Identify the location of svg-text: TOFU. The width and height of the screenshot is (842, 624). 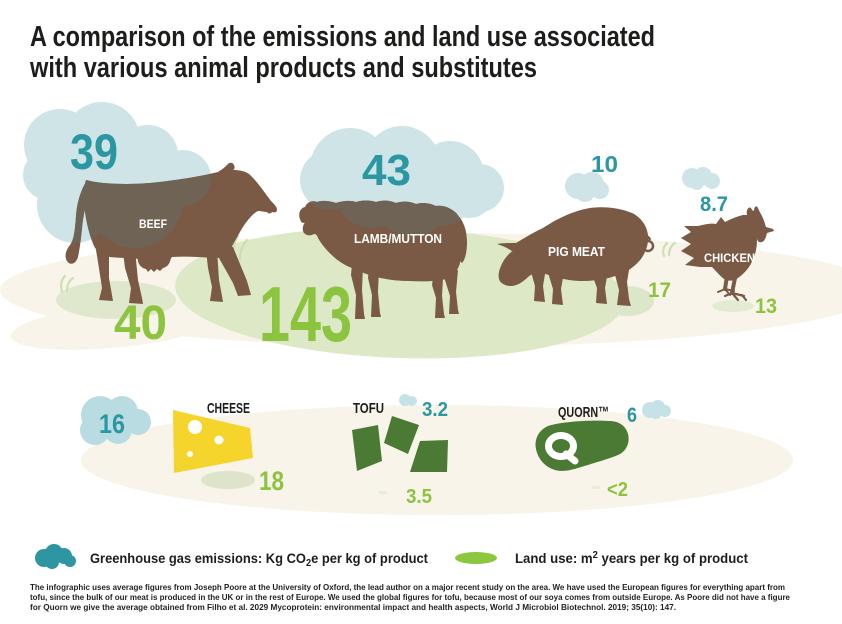
(368, 408).